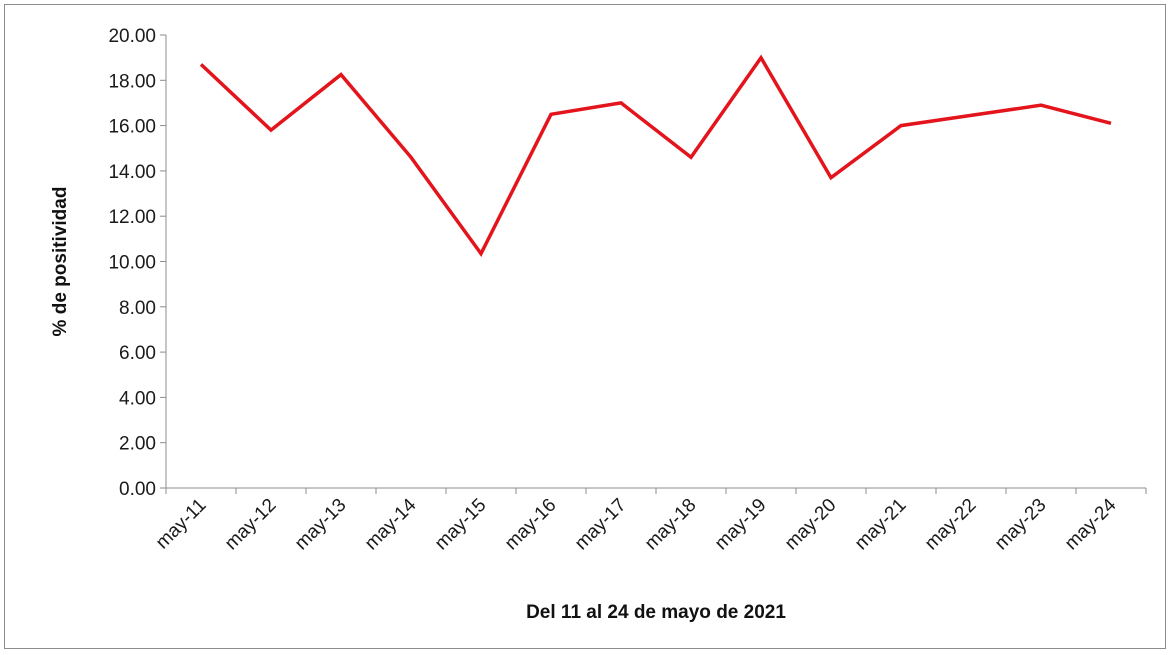 The width and height of the screenshot is (1172, 655). I want to click on x-tick-label: may-19, so click(741, 525).